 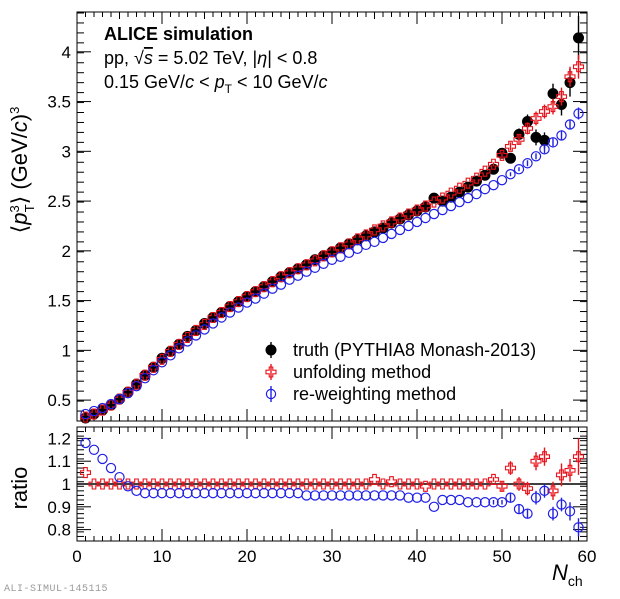 What do you see at coordinates (271, 394) in the screenshot?
I see `legend-marker` at bounding box center [271, 394].